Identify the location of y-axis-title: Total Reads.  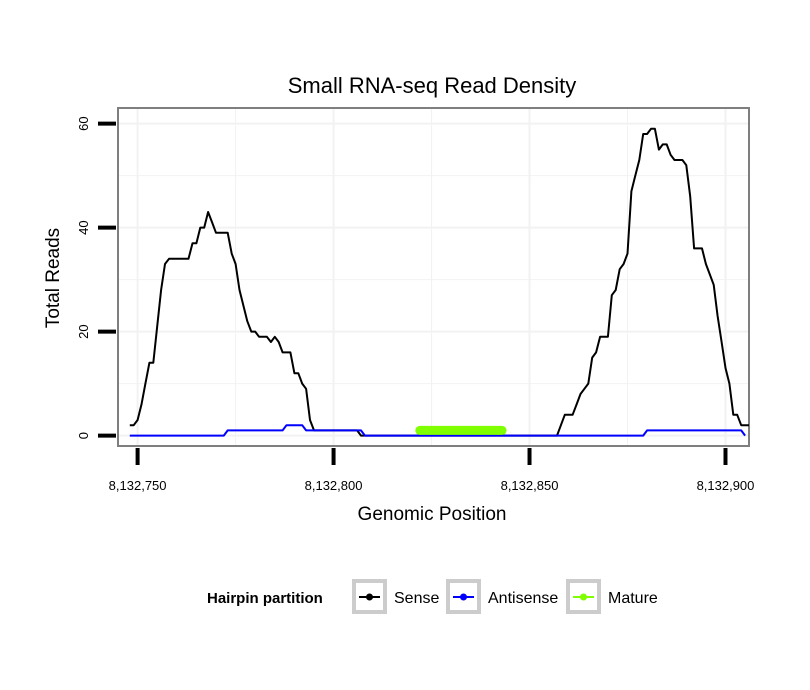
(53, 278).